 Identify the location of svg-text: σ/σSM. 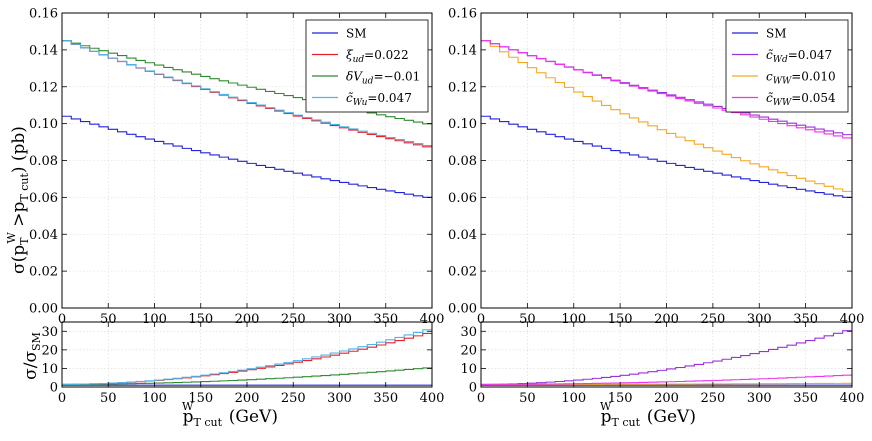
(32, 356).